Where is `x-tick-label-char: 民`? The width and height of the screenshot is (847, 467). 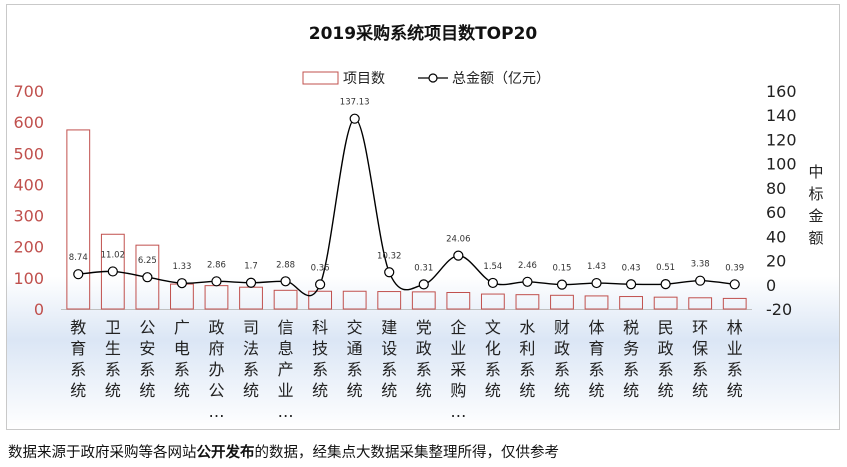
x-tick-label-char: 民 is located at coordinates (666, 327).